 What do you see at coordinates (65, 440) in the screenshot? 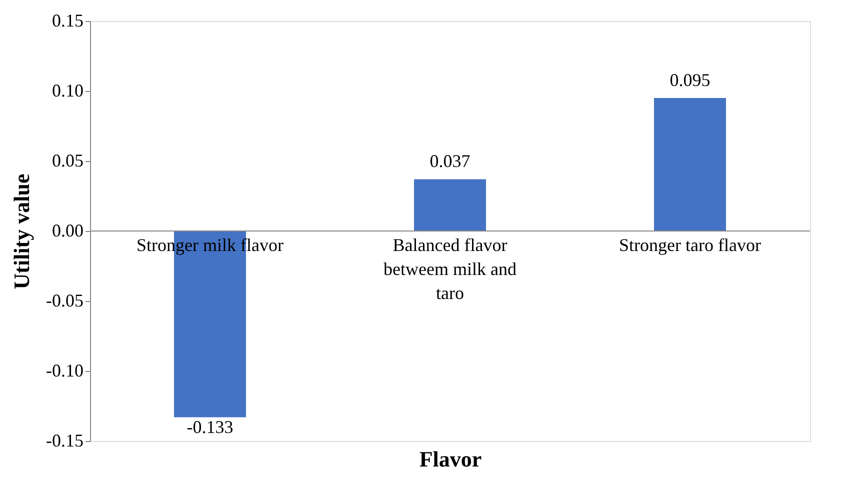
I see `y-tick-label: -0.15` at bounding box center [65, 440].